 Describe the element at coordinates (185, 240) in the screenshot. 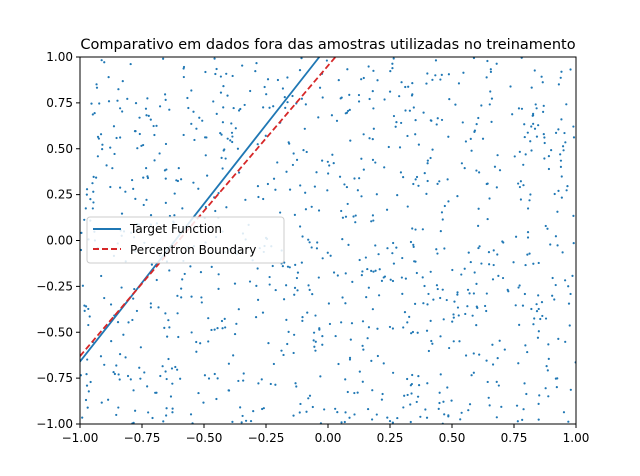

I see `legend-box` at that location.